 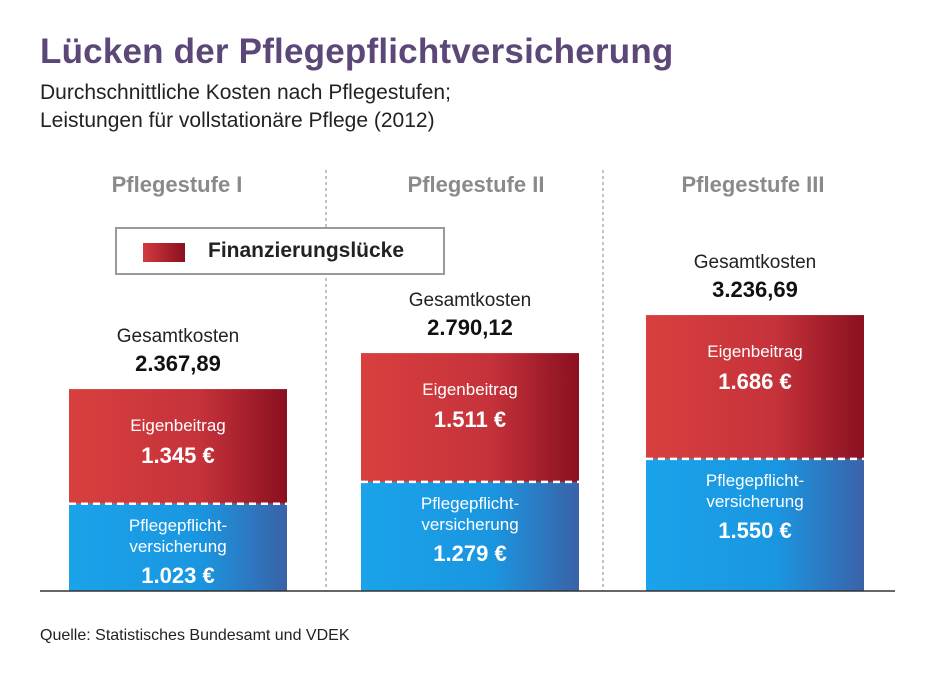 What do you see at coordinates (755, 480) in the screenshot?
I see `insurance-label-line1-3: Pflegepflicht-` at bounding box center [755, 480].